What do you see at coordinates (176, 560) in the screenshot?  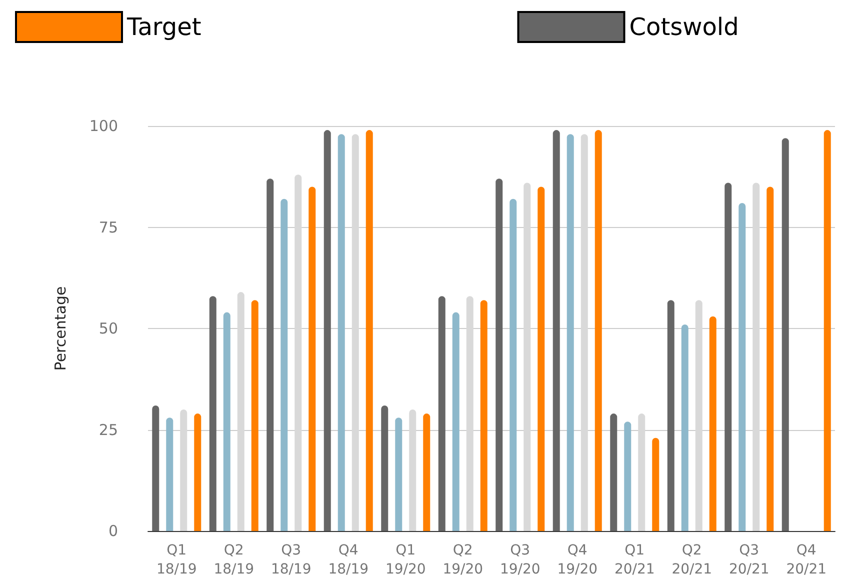 I see `x-tick-label: Q1 18/19` at bounding box center [176, 560].